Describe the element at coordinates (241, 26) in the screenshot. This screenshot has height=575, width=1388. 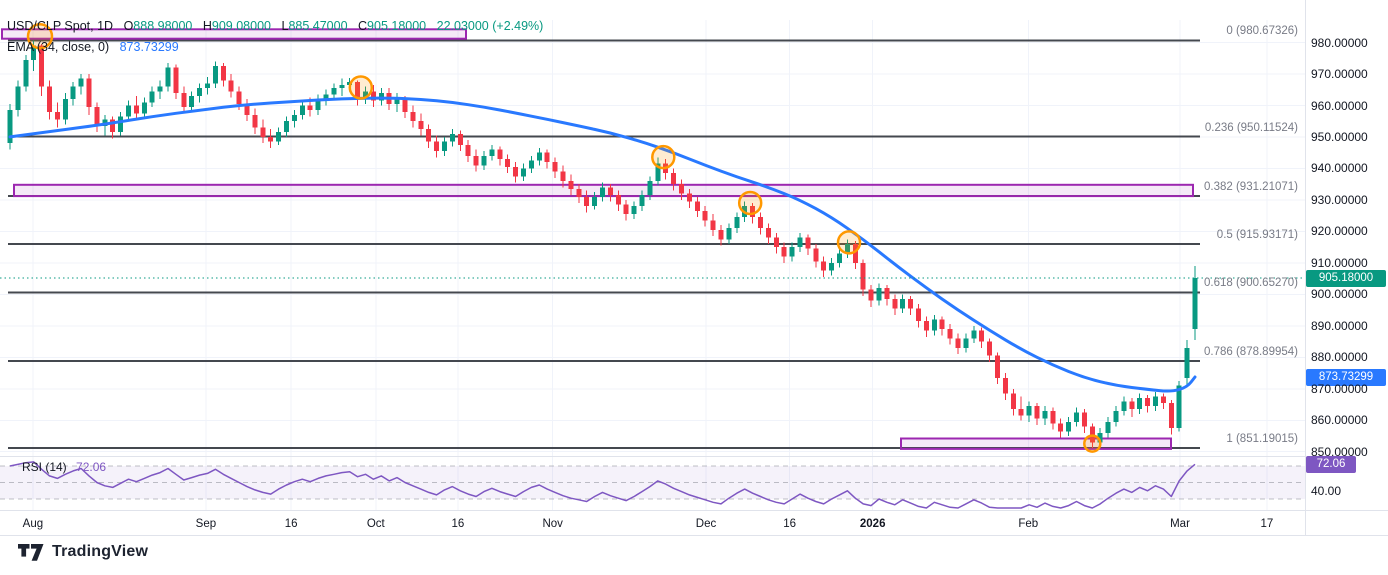
I see `high-value: 909.08000` at that location.